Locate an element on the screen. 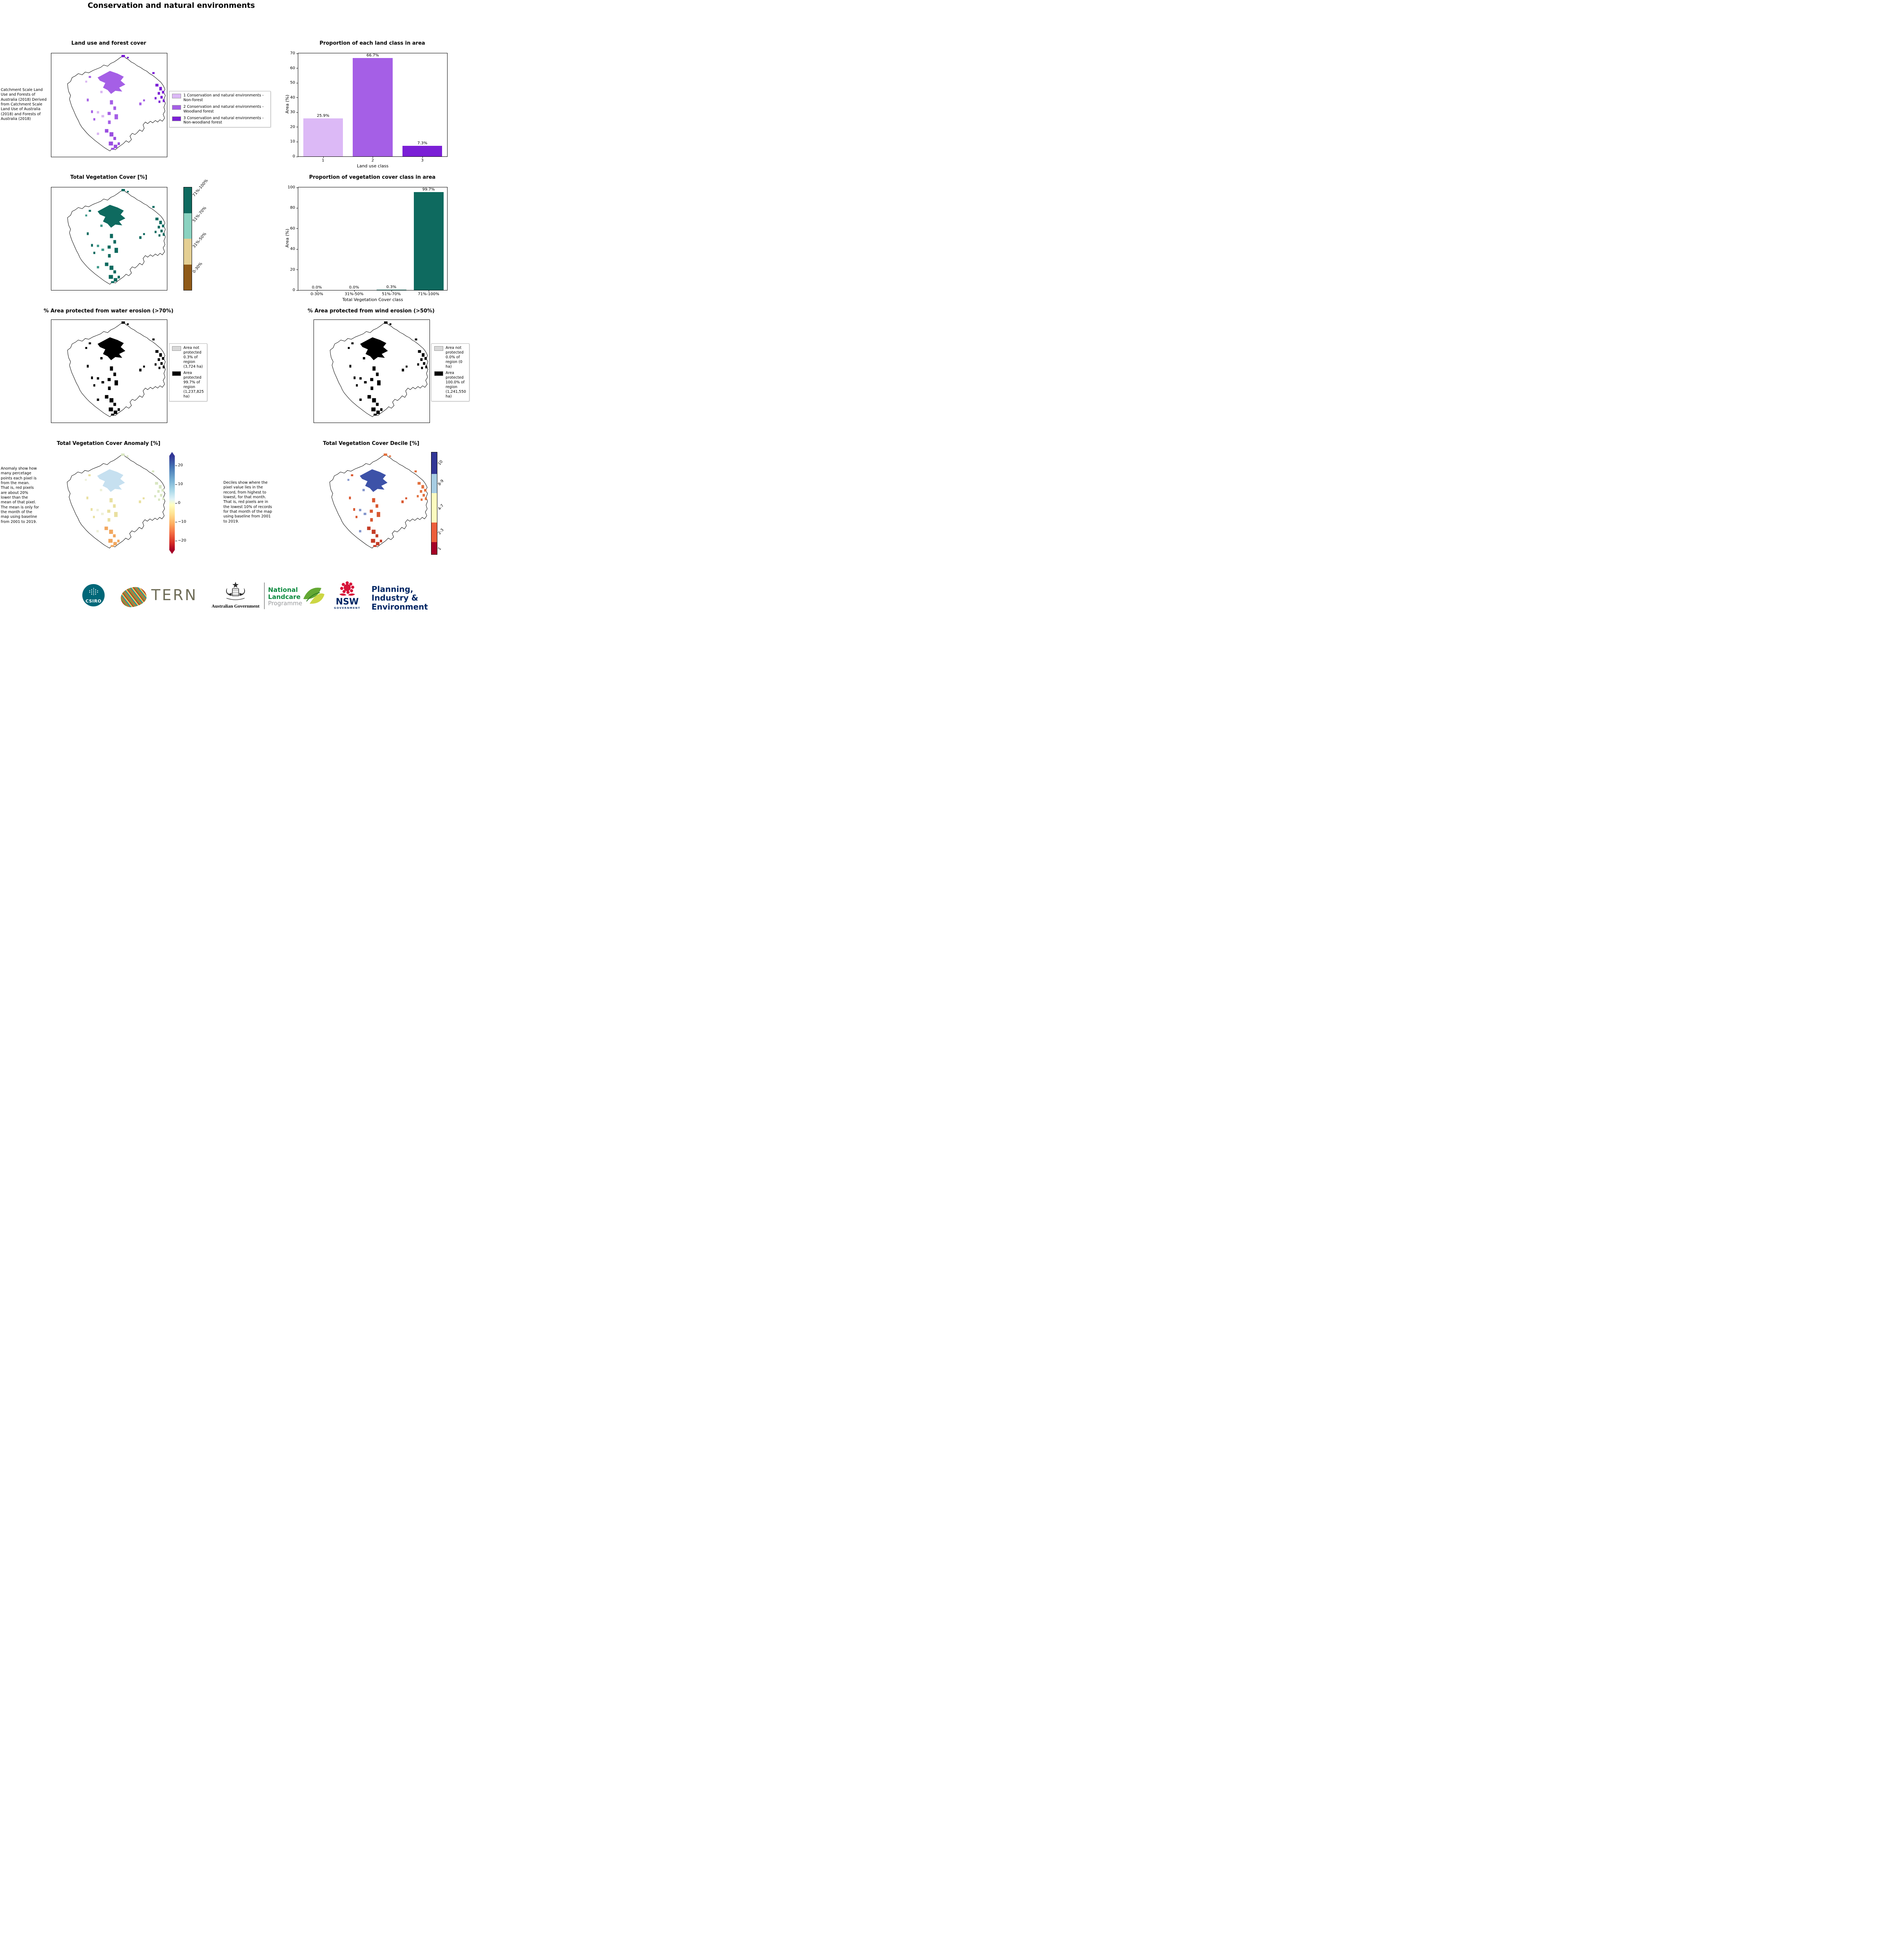 This screenshot has width=1896, height=1960. x-tick-label: 0-30% is located at coordinates (316, 293).